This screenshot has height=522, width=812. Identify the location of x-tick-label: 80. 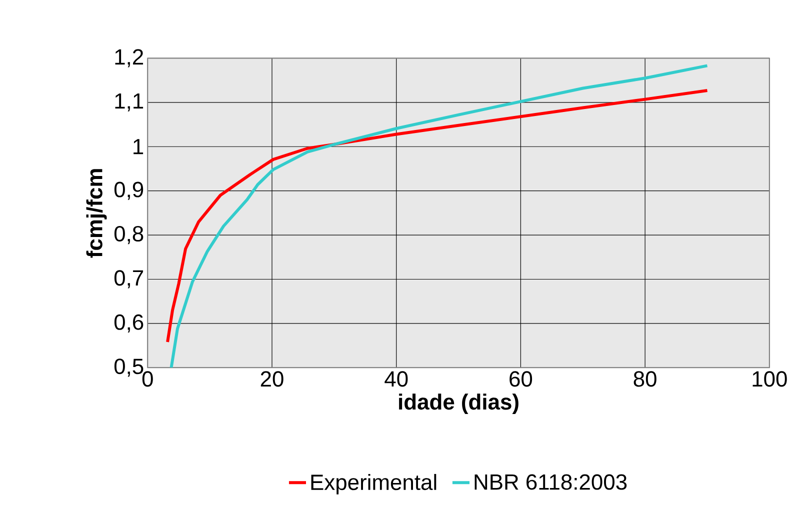
(645, 378).